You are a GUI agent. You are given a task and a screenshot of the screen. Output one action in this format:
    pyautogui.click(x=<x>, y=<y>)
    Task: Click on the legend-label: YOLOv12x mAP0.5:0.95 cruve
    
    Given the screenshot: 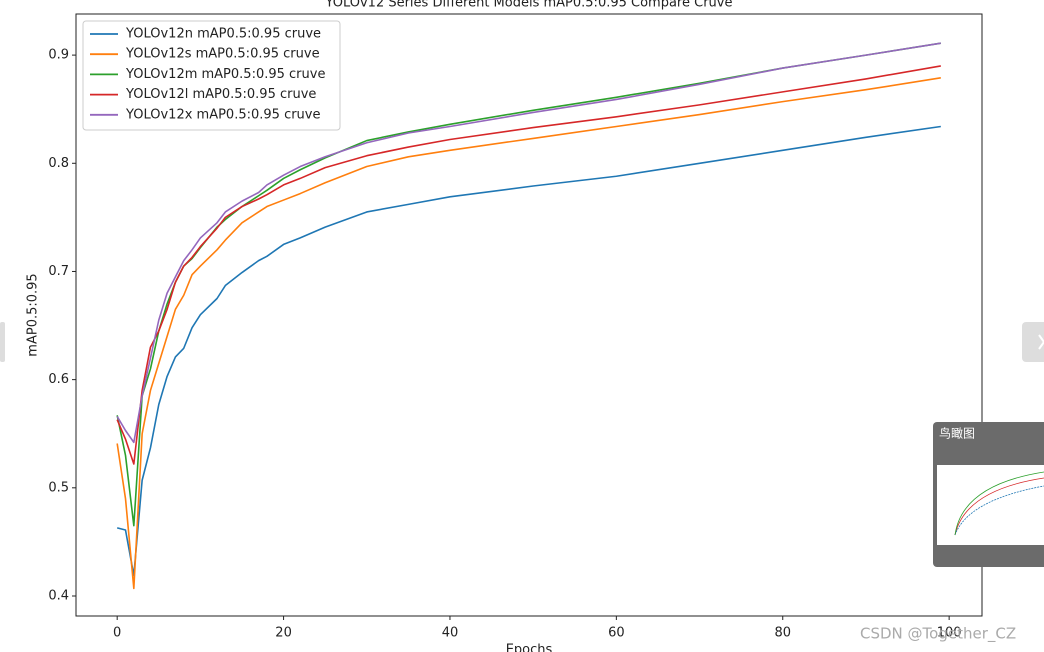 What is the action you would take?
    pyautogui.click(x=223, y=114)
    